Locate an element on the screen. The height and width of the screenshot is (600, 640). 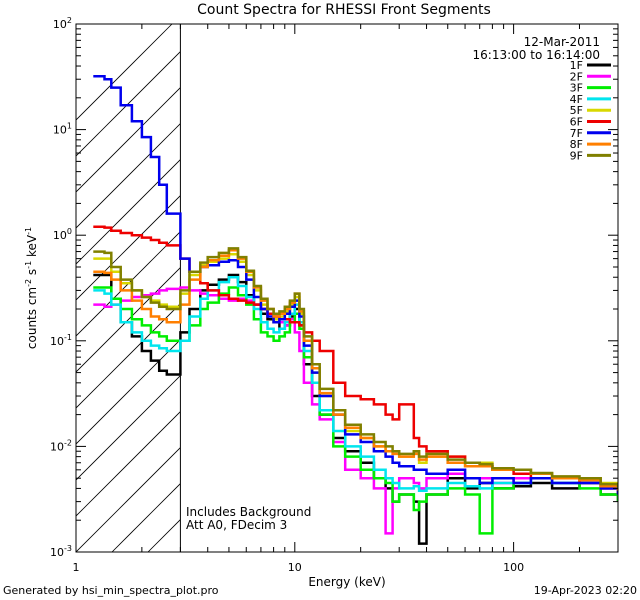
legend-label-9F: 9F is located at coordinates (576, 155).